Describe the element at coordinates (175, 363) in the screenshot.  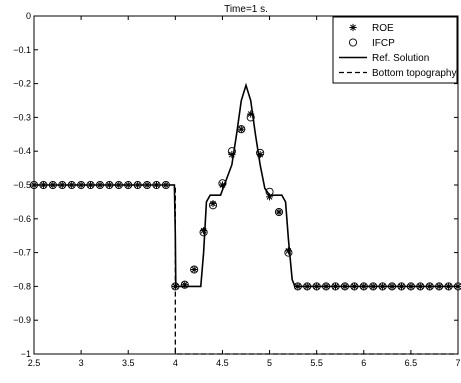
I see `x-tick-label: 4` at that location.